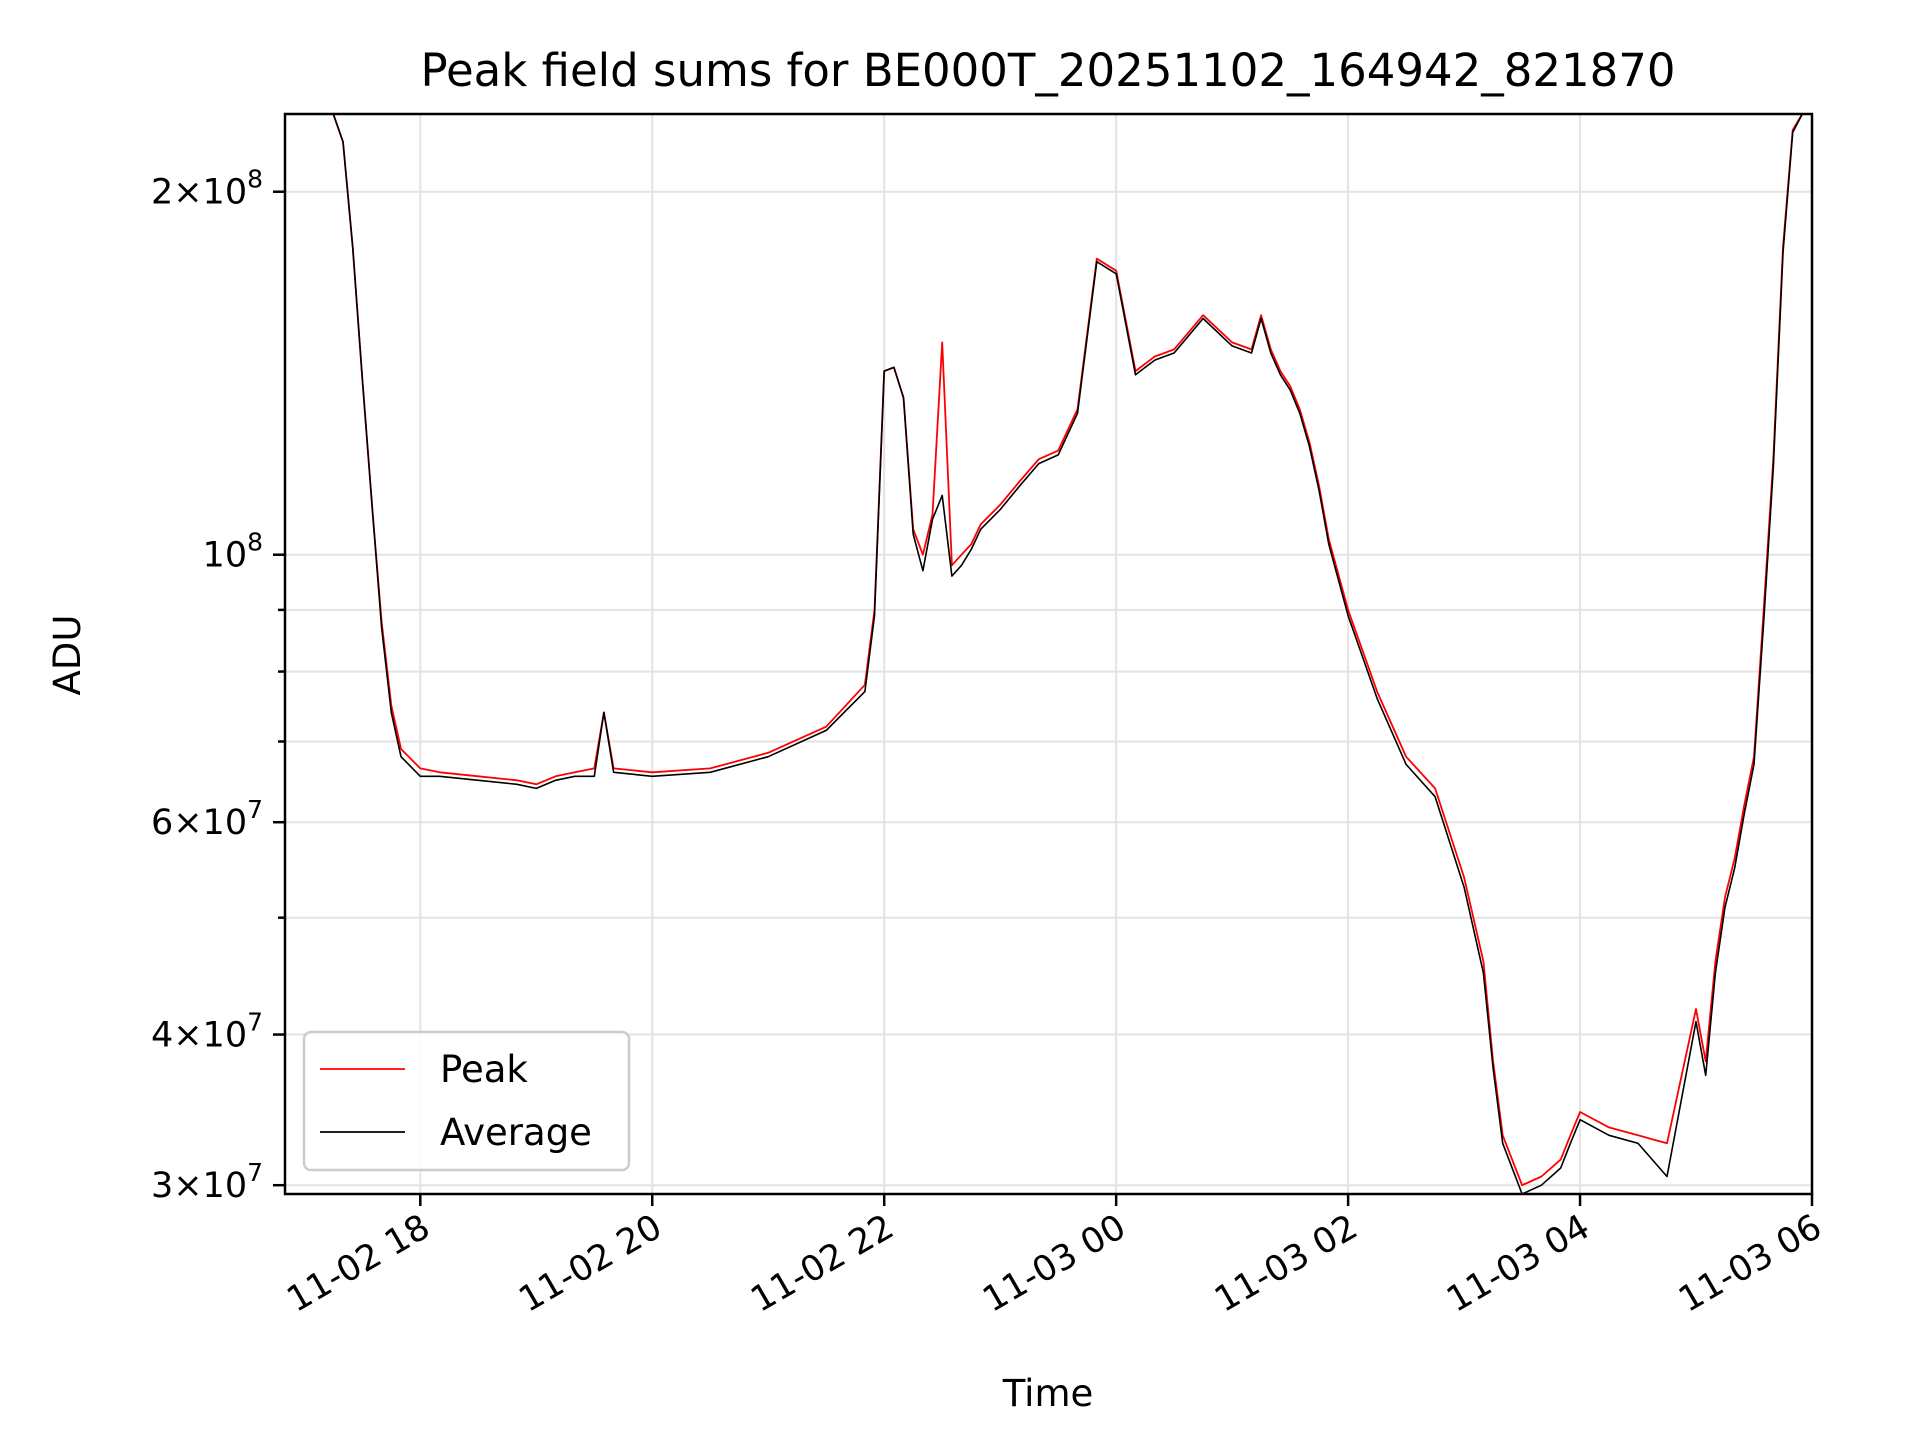 The width and height of the screenshot is (1920, 1440). I want to click on y-axis-label: ADU, so click(67, 655).